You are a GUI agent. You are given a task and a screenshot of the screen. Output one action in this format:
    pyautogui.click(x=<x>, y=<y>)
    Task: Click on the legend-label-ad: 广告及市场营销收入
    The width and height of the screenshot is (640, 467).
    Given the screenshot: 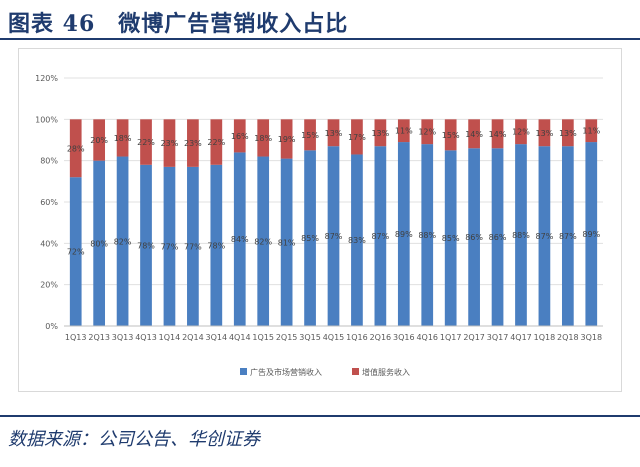 What is the action you would take?
    pyautogui.click(x=286, y=372)
    